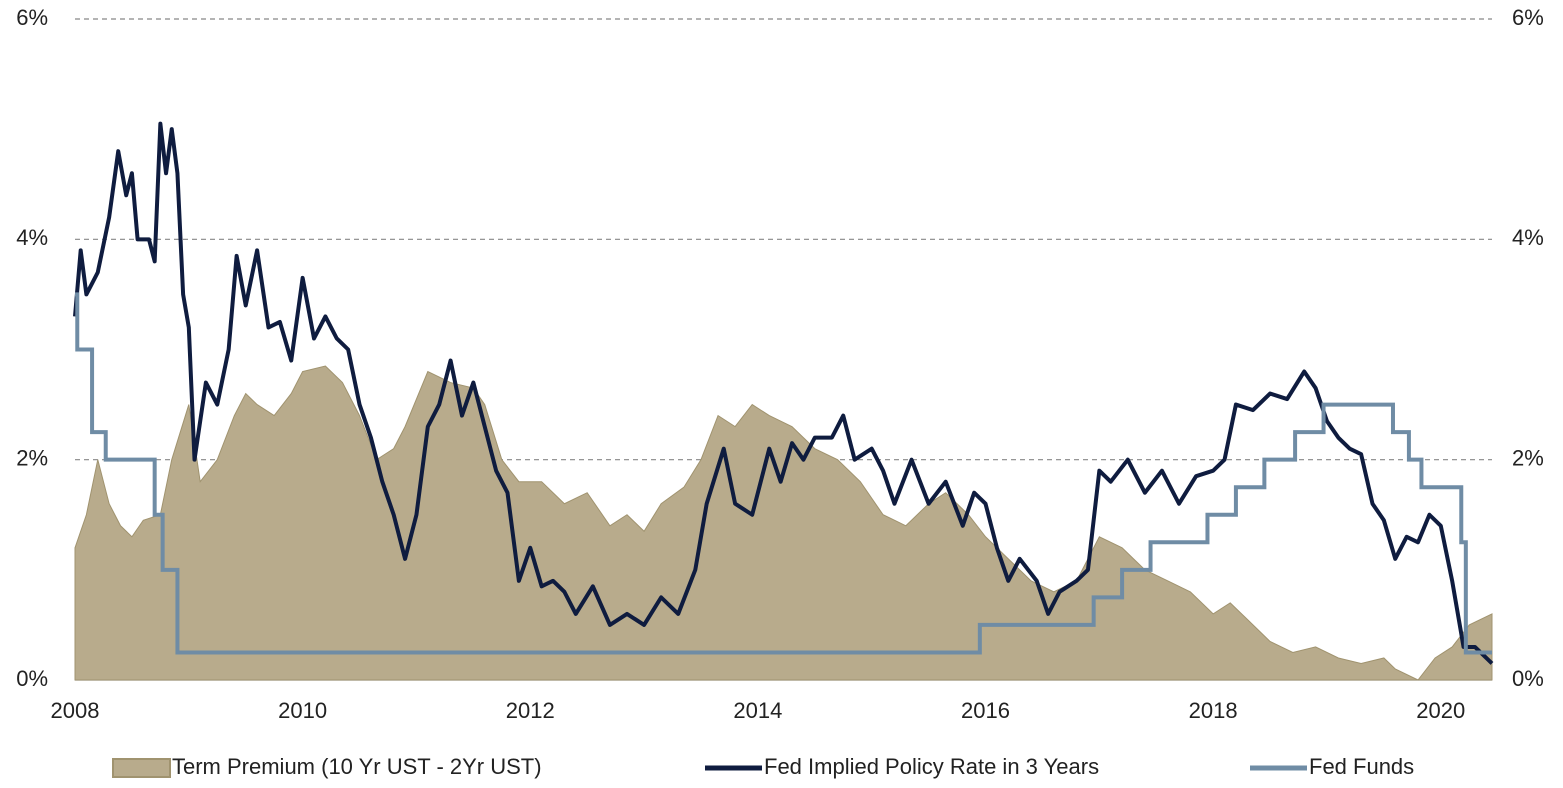 This screenshot has height=788, width=1563. What do you see at coordinates (757, 710) in the screenshot?
I see `x-tick-label: 2014` at bounding box center [757, 710].